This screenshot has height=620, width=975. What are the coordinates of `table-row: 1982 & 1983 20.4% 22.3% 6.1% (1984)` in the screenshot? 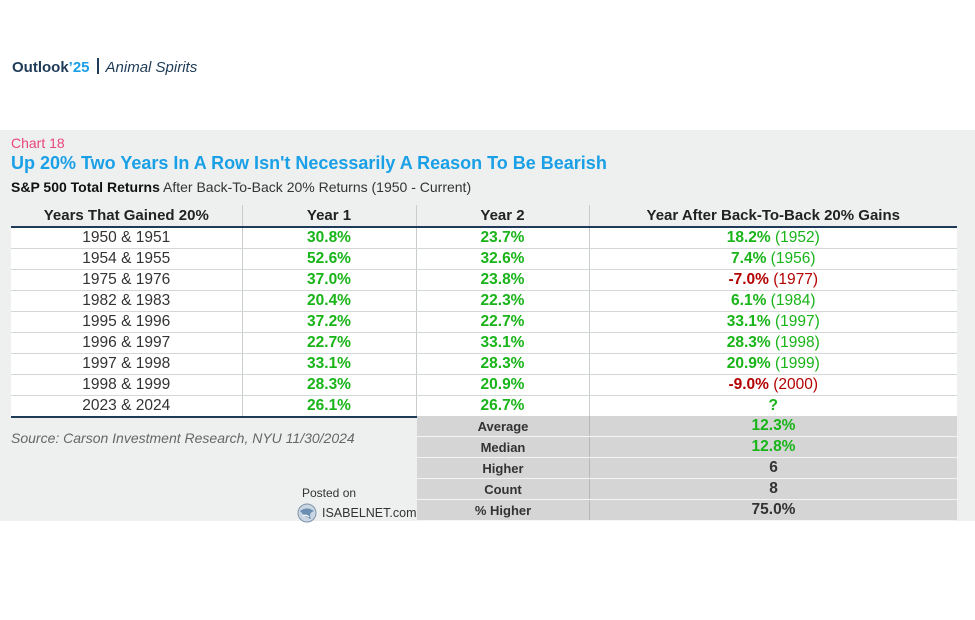 It's located at (484, 301).